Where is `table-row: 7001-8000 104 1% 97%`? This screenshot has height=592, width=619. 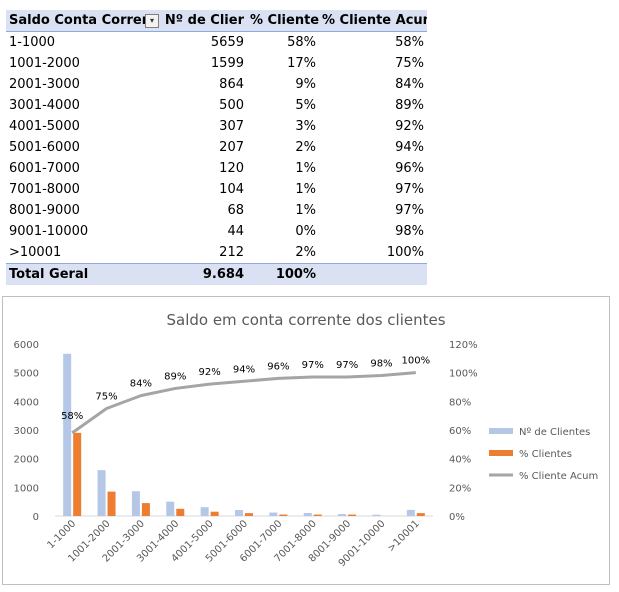 table-row: 7001-8000 104 1% 97% is located at coordinates (216, 189).